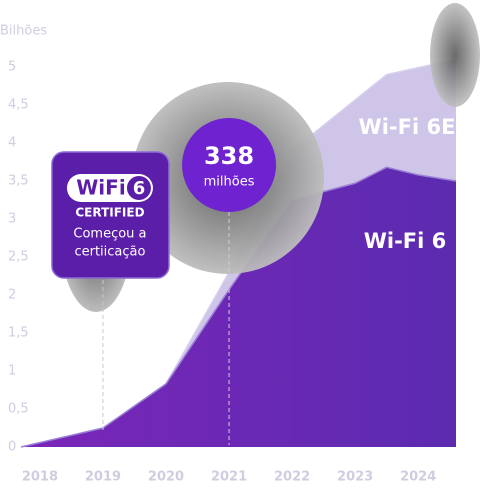  What do you see at coordinates (166, 477) in the screenshot?
I see `x-tick-label: 2020` at bounding box center [166, 477].